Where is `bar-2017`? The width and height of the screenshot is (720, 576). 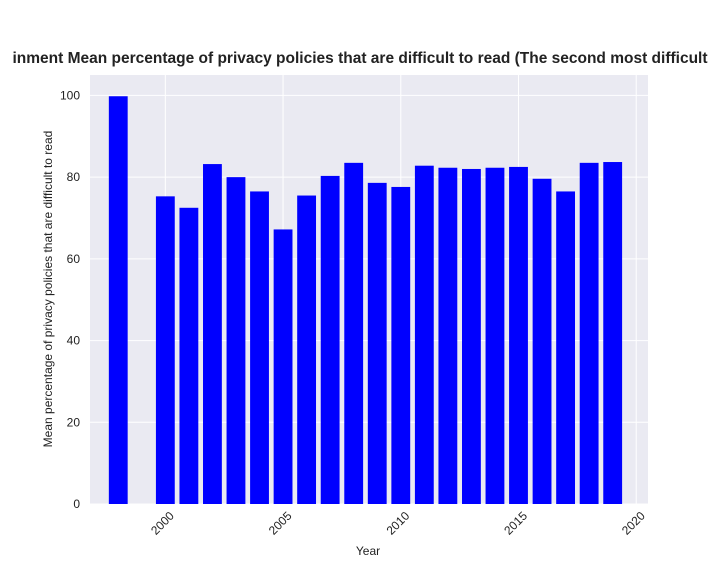 bar-2017 is located at coordinates (566, 347).